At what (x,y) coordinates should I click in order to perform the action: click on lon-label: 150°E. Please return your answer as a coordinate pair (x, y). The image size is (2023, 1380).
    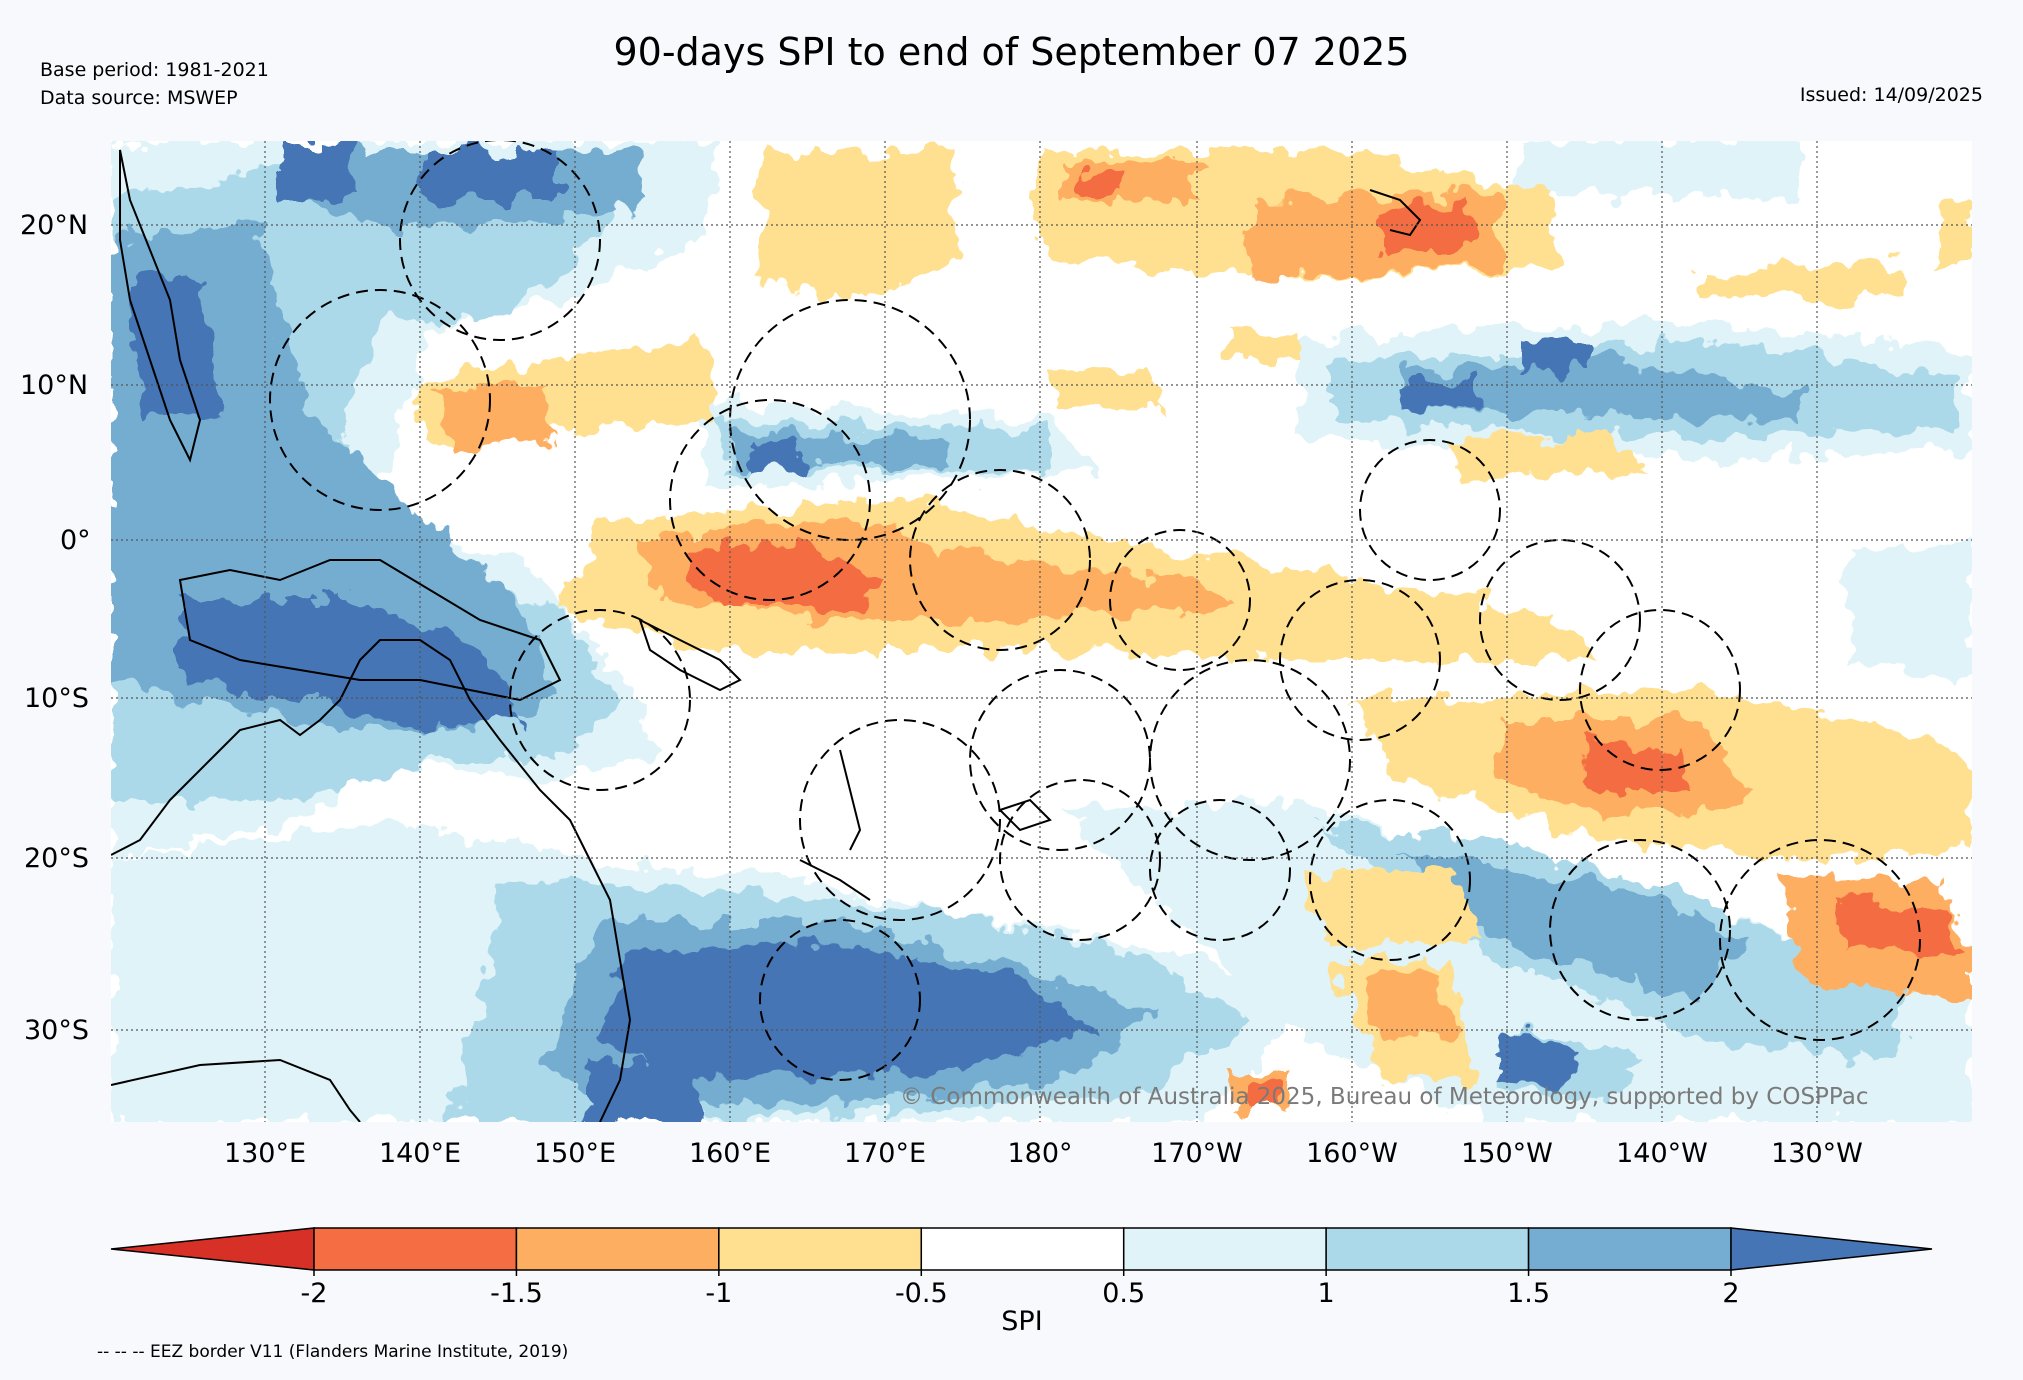
    Looking at the image, I should click on (575, 1153).